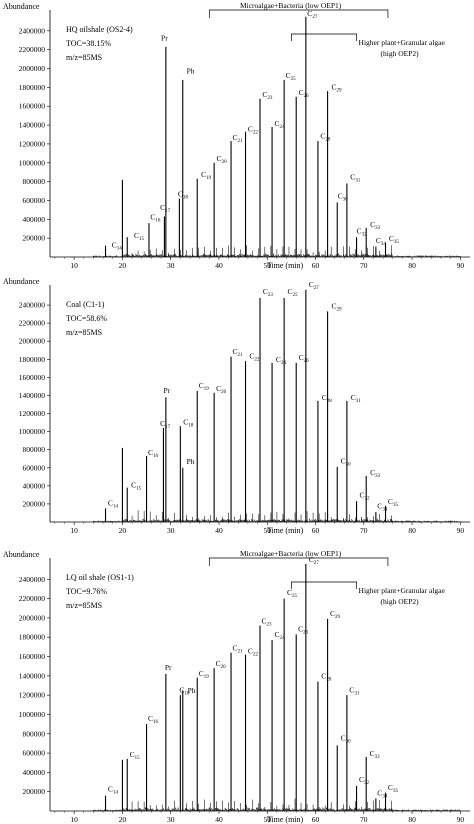 The width and height of the screenshot is (474, 824). What do you see at coordinates (279, 635) in the screenshot?
I see `peak-label: C24` at bounding box center [279, 635].